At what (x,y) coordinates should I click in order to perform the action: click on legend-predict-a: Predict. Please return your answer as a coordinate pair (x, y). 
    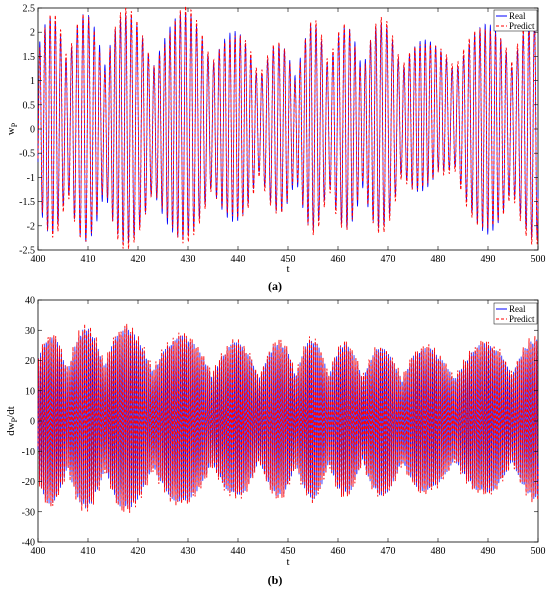
    Looking at the image, I should click on (522, 26).